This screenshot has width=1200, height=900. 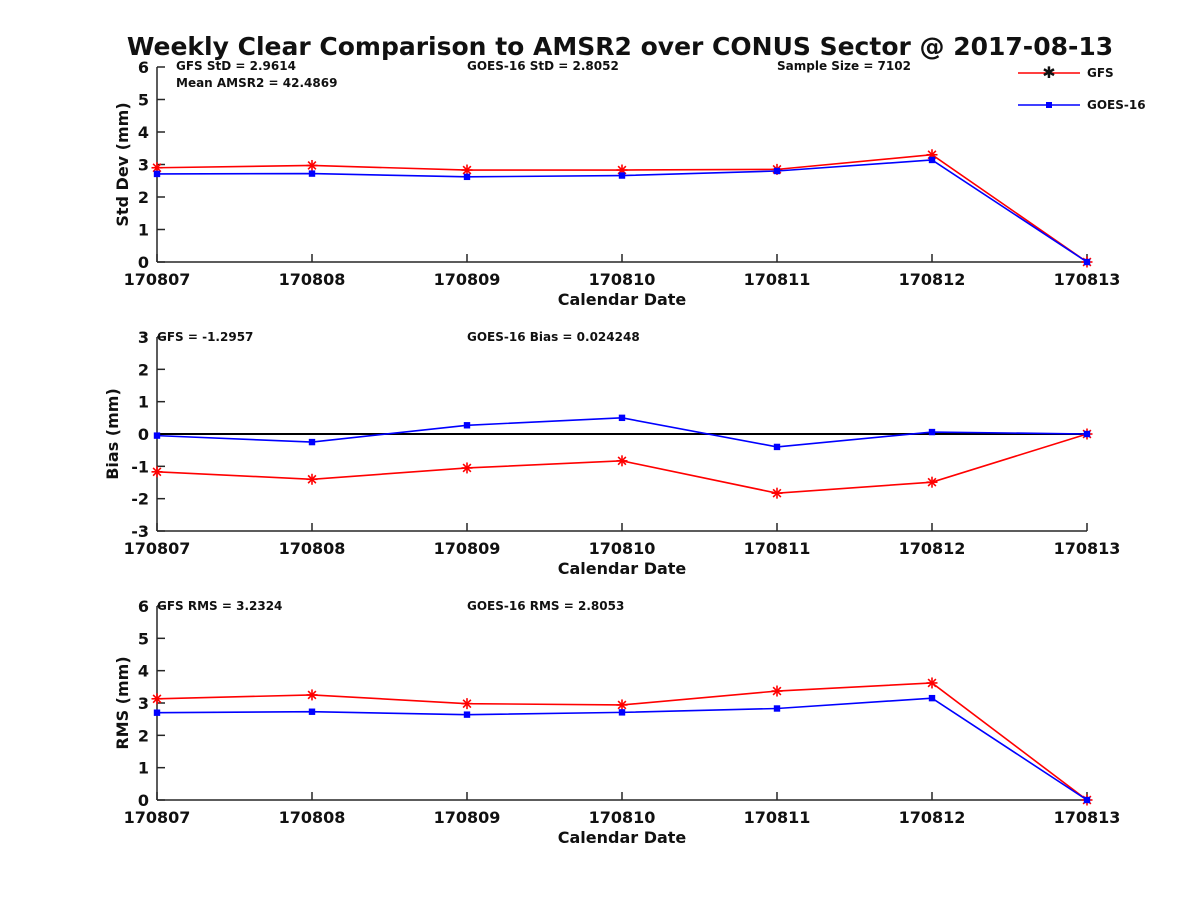 What do you see at coordinates (205, 337) in the screenshot?
I see `stat-annotation: GFS = -1.2957` at bounding box center [205, 337].